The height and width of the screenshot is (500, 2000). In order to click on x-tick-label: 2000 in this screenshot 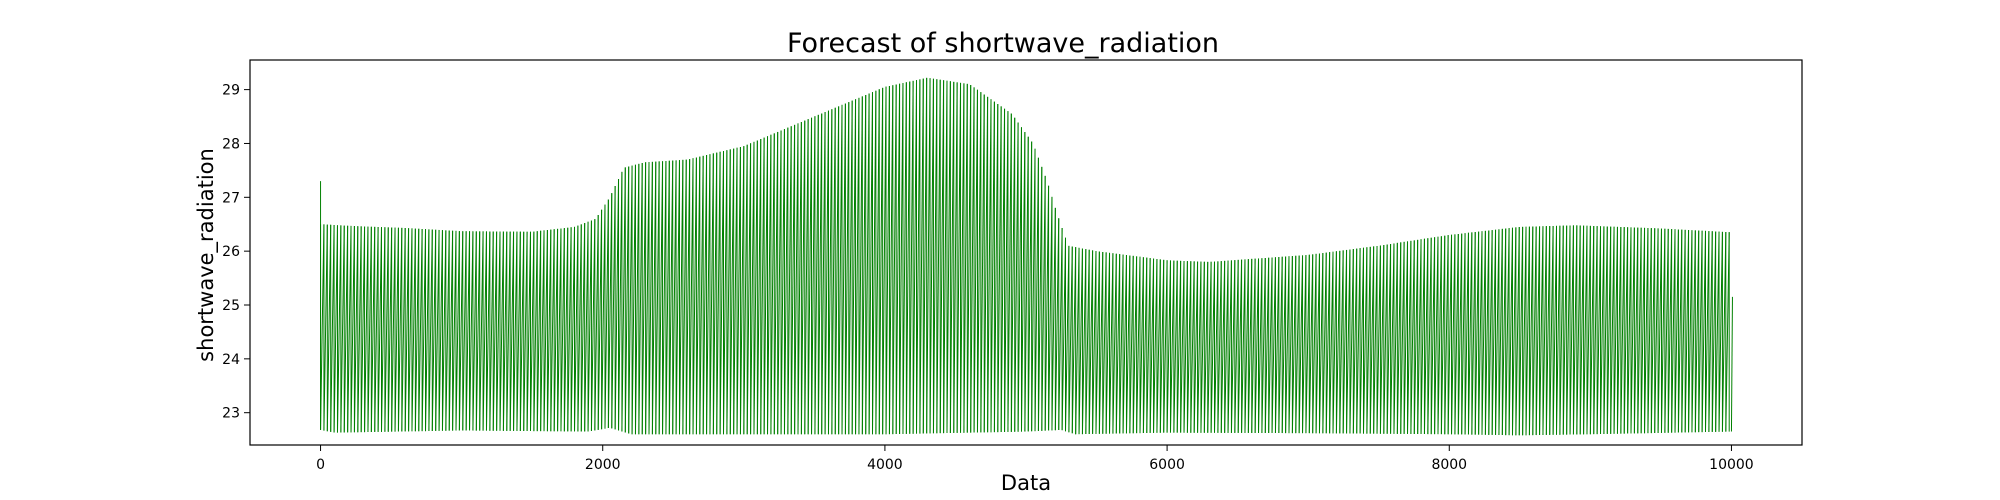, I will do `click(603, 465)`.